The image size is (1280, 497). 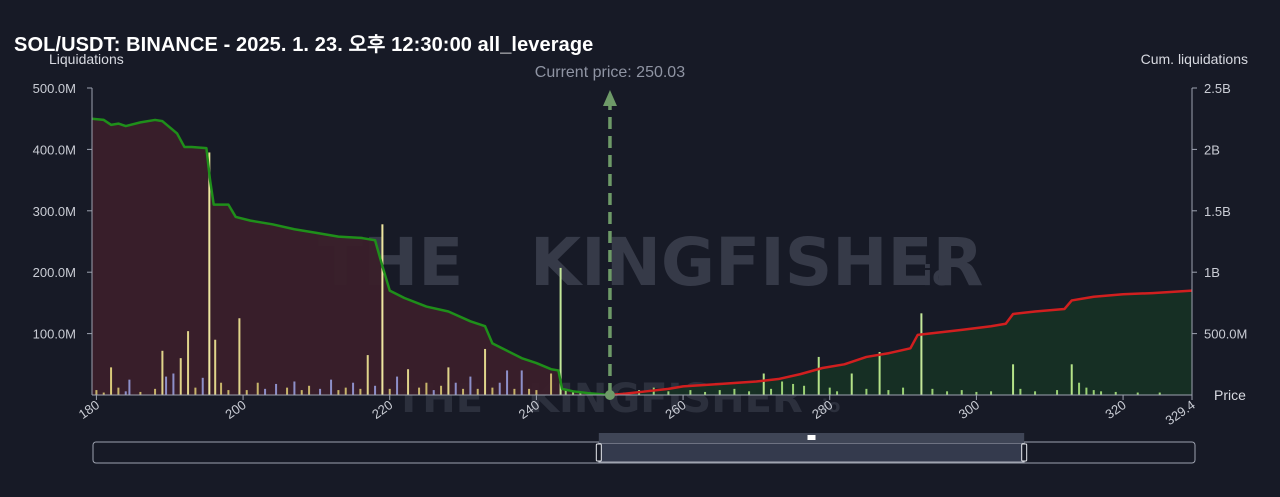 I want to click on left-axis-label: Liquidations, so click(x=86, y=59).